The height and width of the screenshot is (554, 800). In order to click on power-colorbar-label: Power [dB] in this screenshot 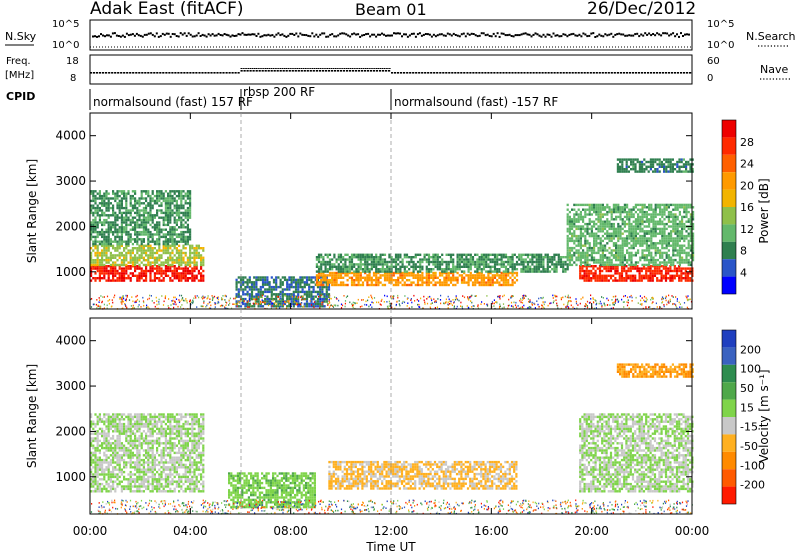, I will do `click(764, 210)`.